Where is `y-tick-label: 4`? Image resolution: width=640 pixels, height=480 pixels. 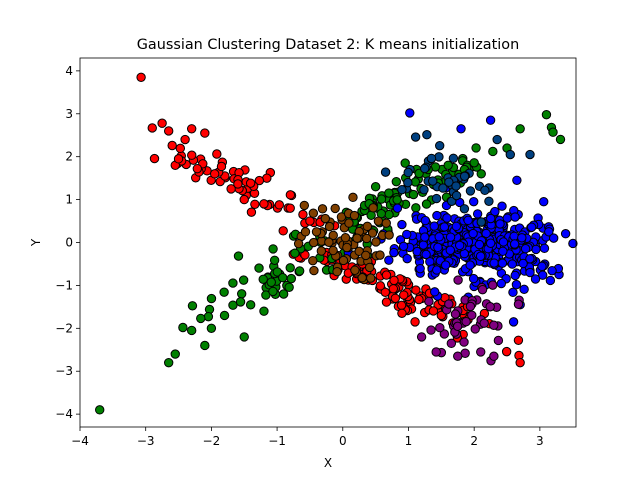 y-tick-label: 4 is located at coordinates (69, 71).